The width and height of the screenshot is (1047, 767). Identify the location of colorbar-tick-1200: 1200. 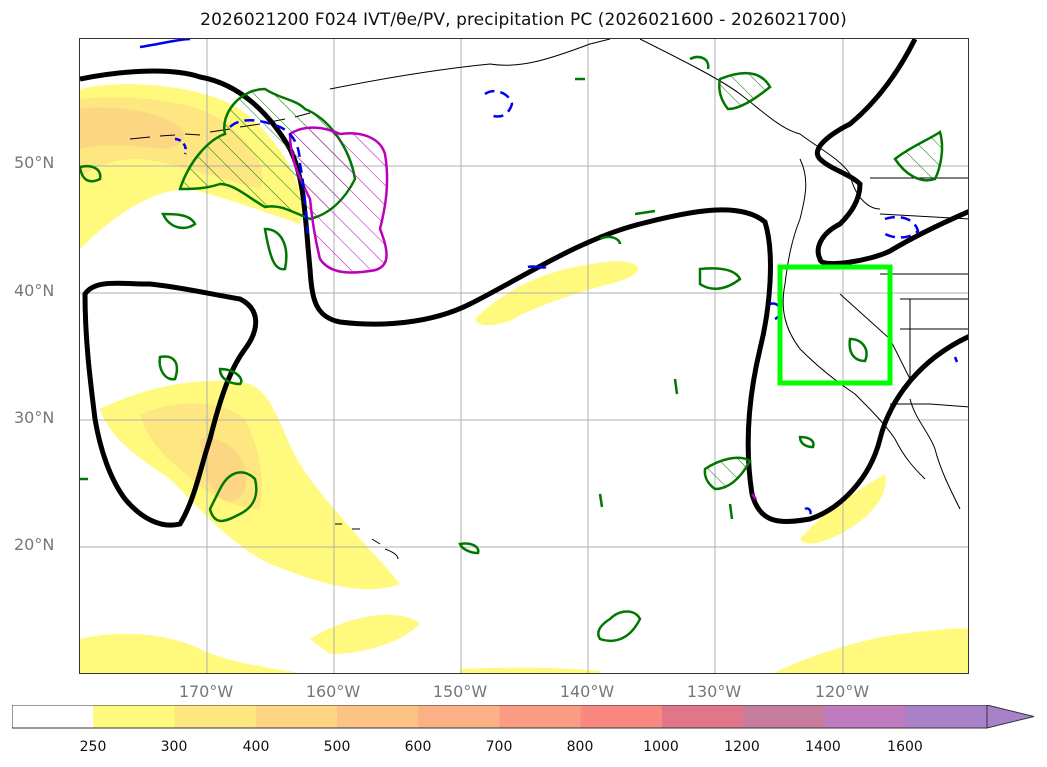
(742, 747).